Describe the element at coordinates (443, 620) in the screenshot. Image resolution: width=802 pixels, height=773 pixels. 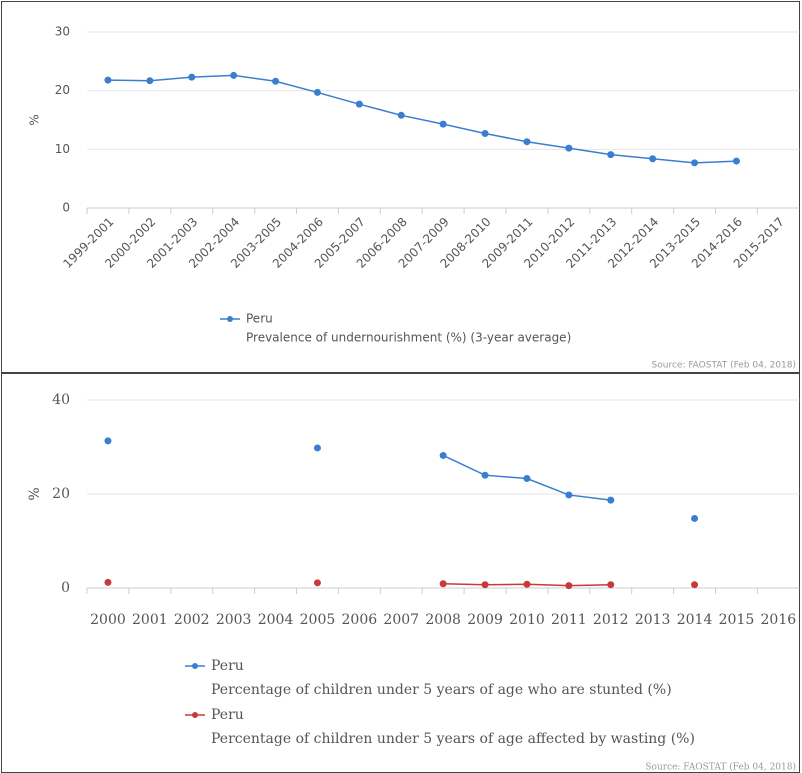
I see `x-tick-label: 2008` at that location.